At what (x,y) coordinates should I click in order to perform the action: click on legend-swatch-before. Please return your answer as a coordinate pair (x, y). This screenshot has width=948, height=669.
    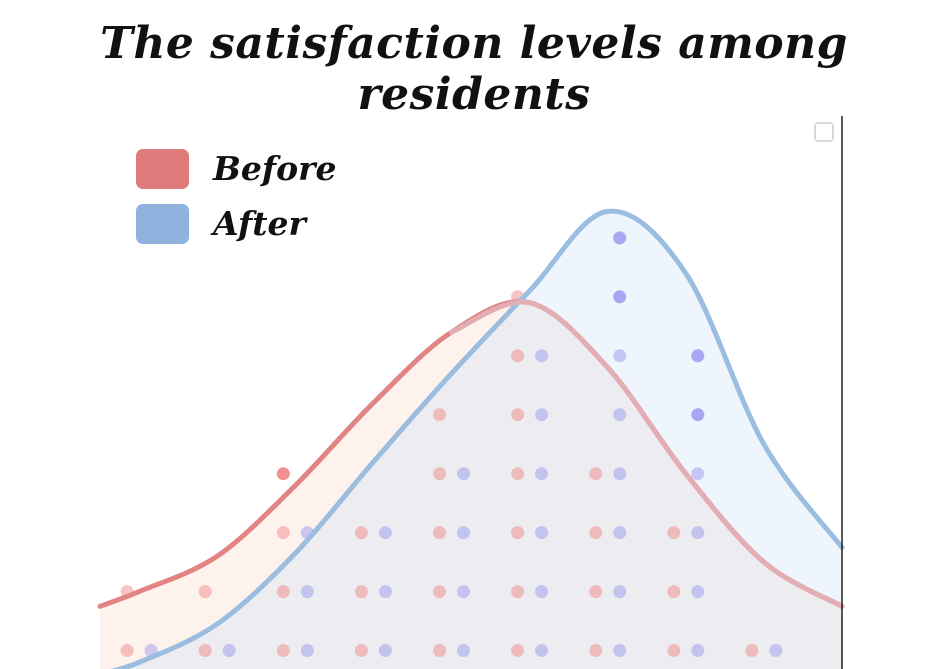
    Looking at the image, I should click on (162, 168).